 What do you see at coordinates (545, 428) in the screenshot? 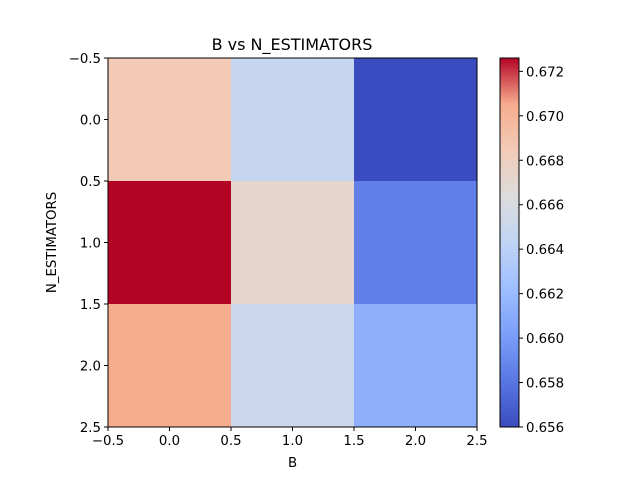
I see `colorbar-tick-label: 0.656` at bounding box center [545, 428].